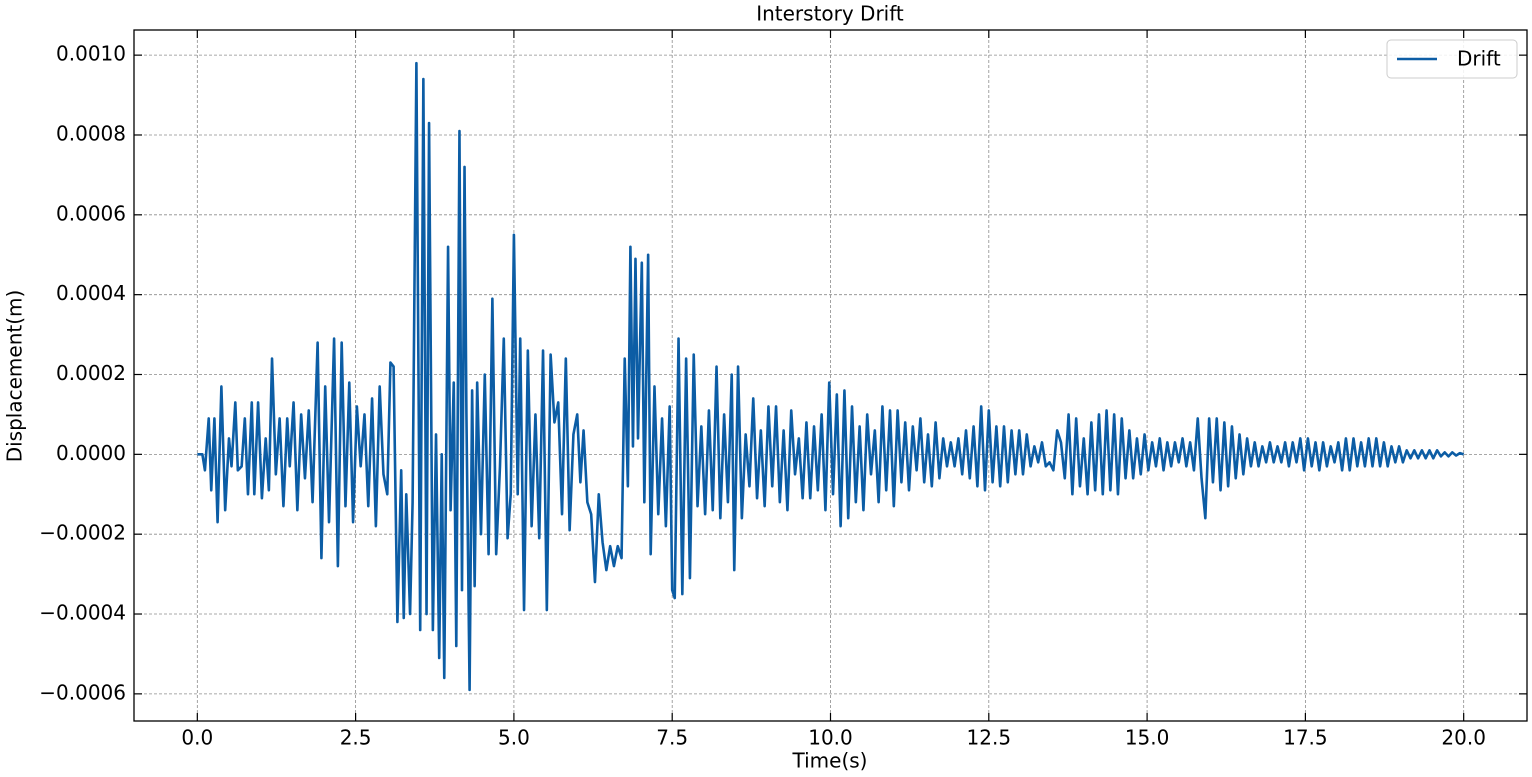 The height and width of the screenshot is (777, 1532). I want to click on y-tick-label: 0.0010, so click(91, 54).